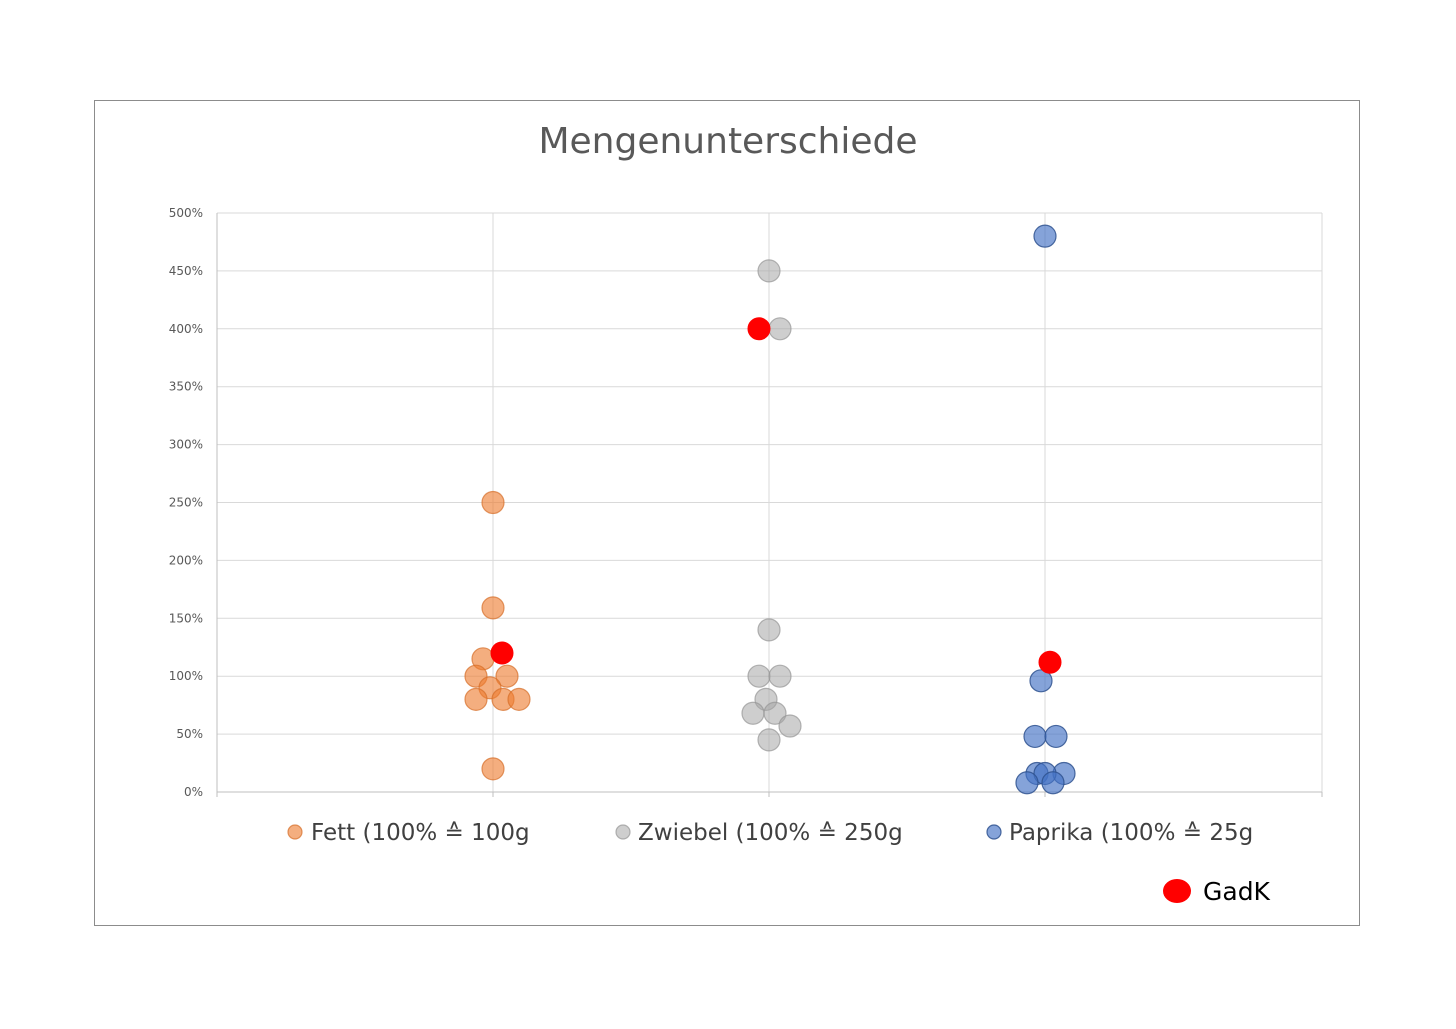  I want to click on legend-label: Zwiebel (100% ≙ 250g, so click(770, 833).